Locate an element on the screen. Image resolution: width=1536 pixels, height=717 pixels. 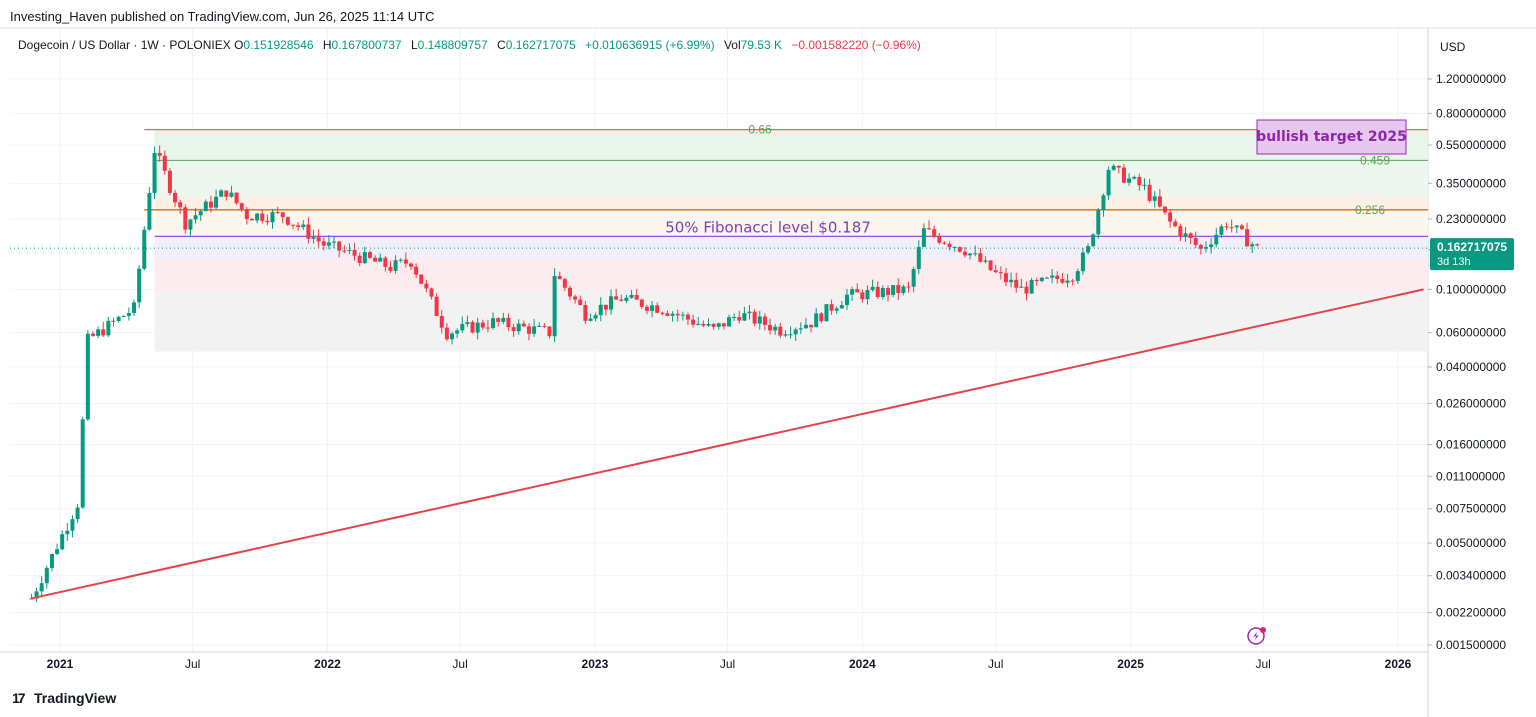
sparkle-icon is located at coordinates (1256, 636).